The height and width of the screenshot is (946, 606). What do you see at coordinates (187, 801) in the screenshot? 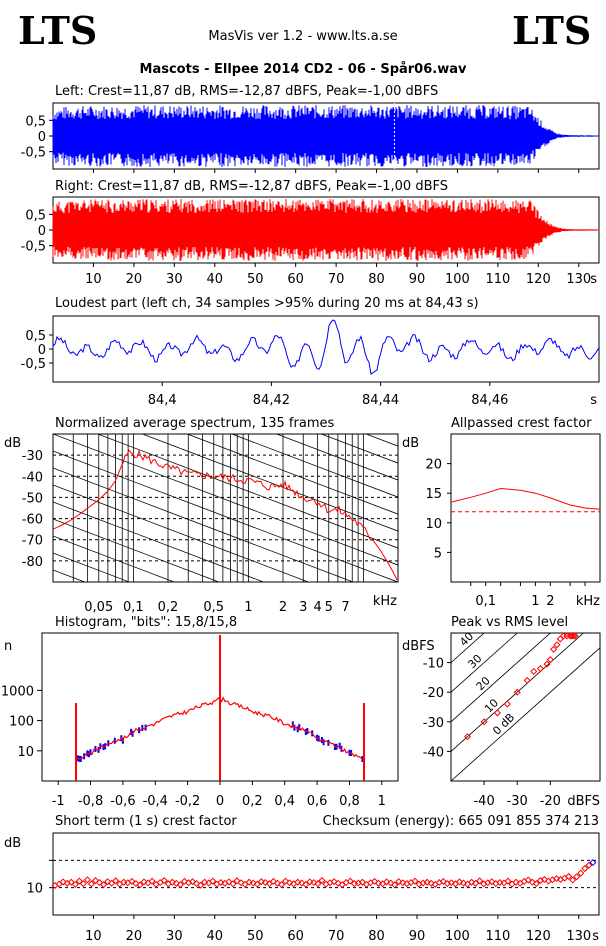
I see `x-tick-label: -0,2` at bounding box center [187, 801].